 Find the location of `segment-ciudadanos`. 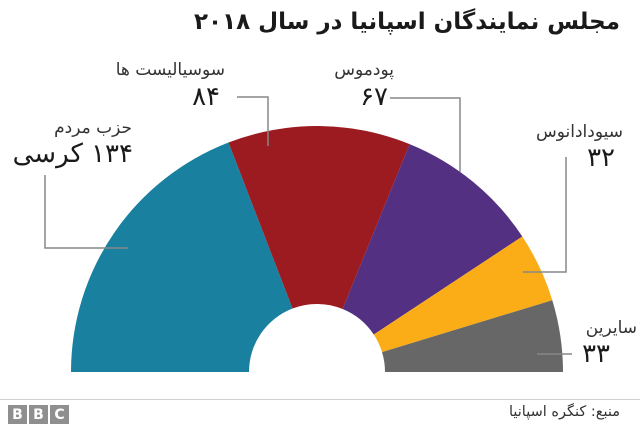

segment-ciudadanos is located at coordinates (463, 294).